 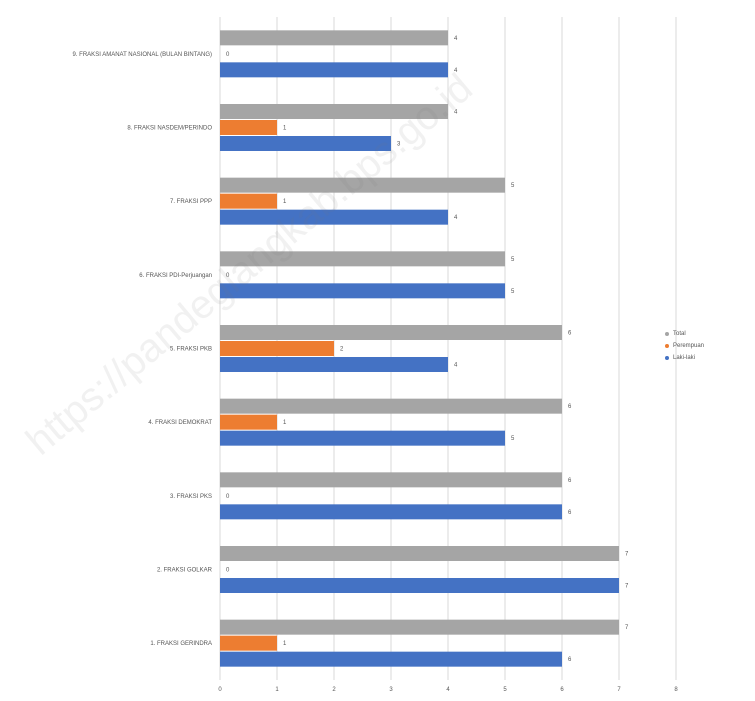 What do you see at coordinates (342, 350) in the screenshot?
I see `data-label: 2` at bounding box center [342, 350].